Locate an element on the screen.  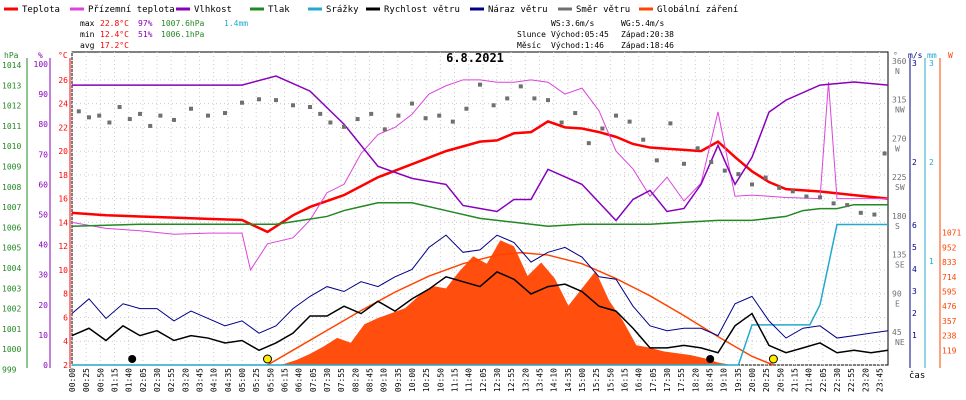
axis-hpa-tick-15: 999 is located at coordinates (9, 370).